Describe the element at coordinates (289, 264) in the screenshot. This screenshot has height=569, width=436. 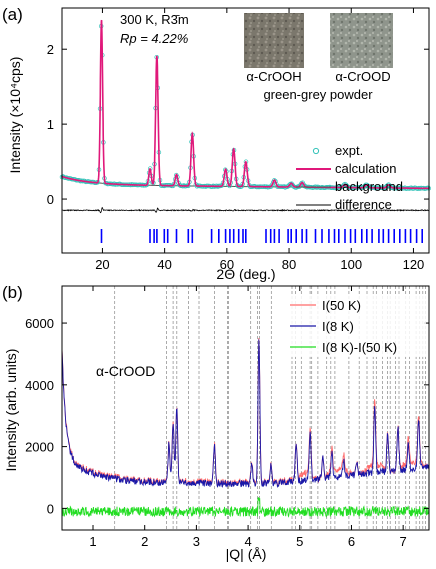
I see `x-tick-label: 80` at that location.